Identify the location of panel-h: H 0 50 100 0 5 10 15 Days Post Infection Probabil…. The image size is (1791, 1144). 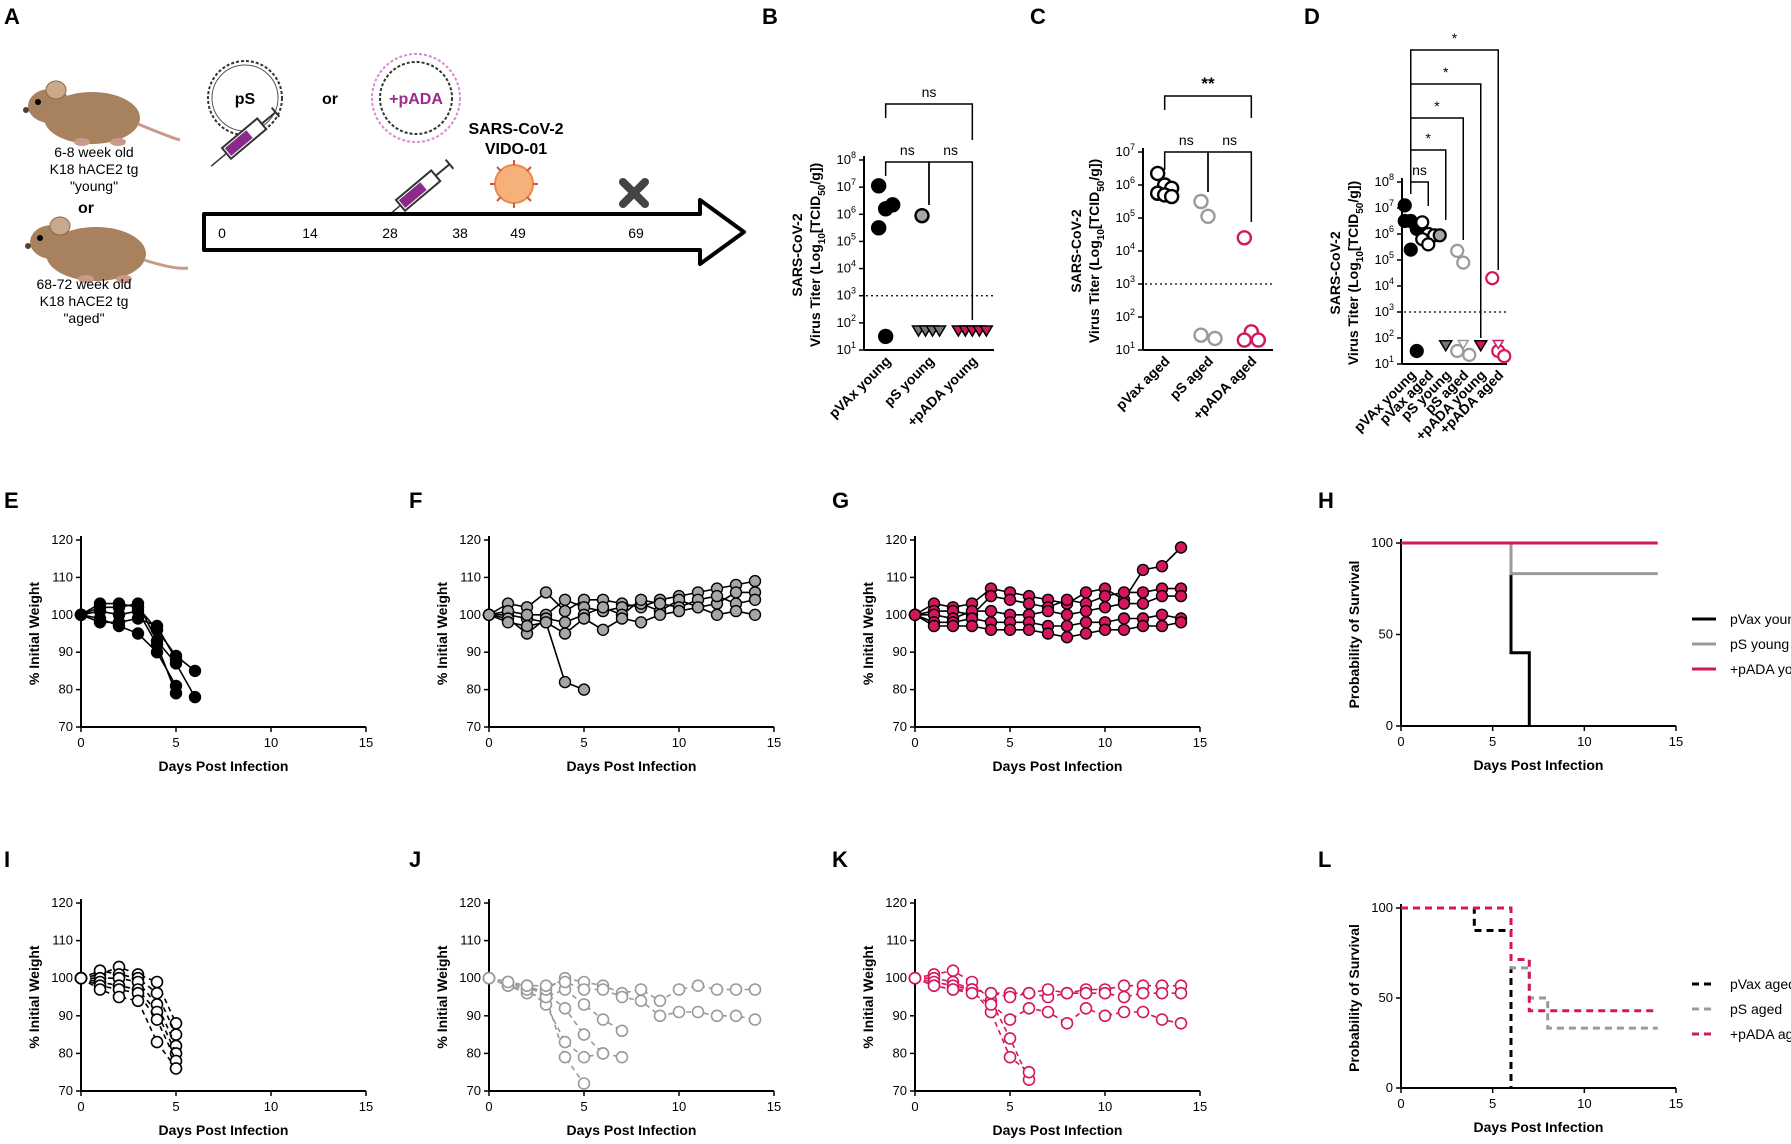
(1554, 630).